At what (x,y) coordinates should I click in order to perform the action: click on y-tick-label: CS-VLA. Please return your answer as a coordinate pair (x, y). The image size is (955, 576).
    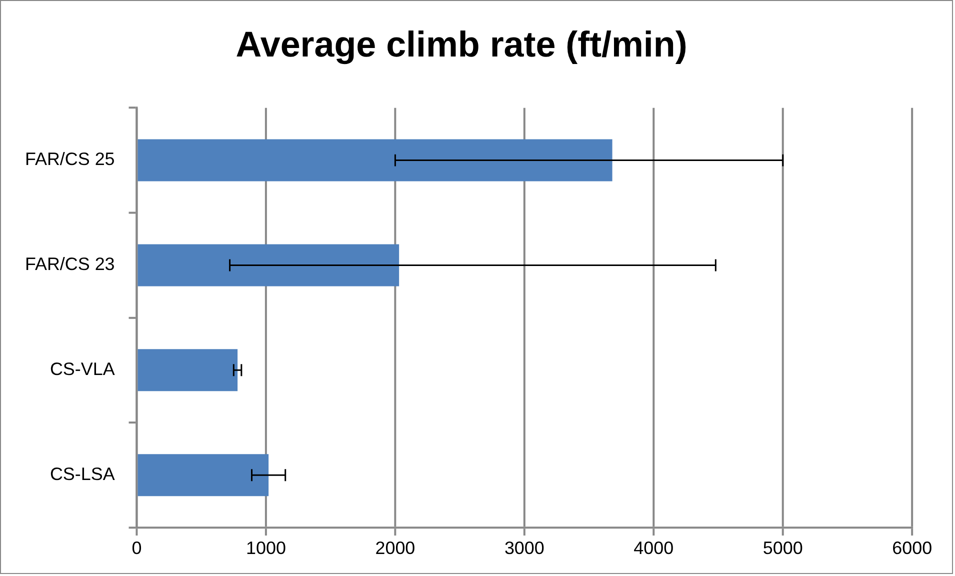
    Looking at the image, I should click on (82, 369).